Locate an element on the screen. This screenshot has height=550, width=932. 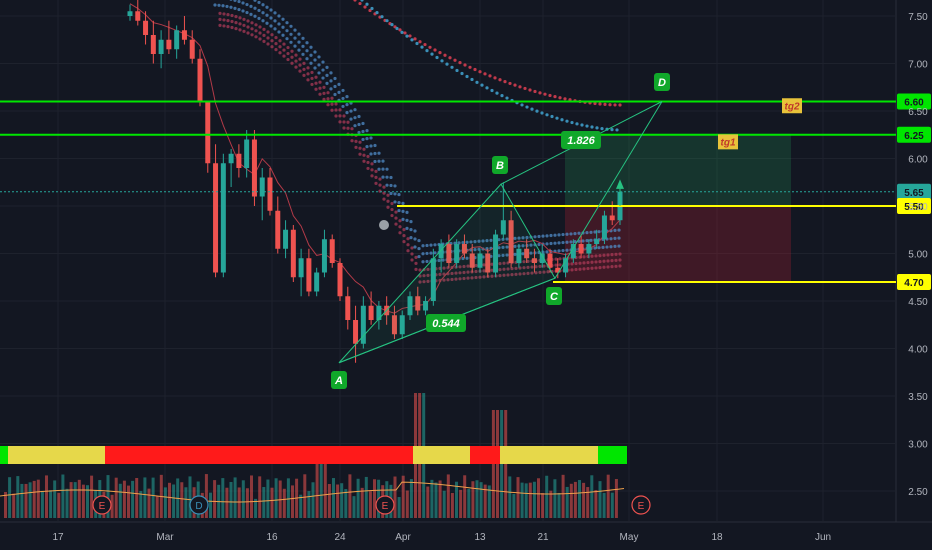
y-tick-label: 3.00 is located at coordinates (918, 445).